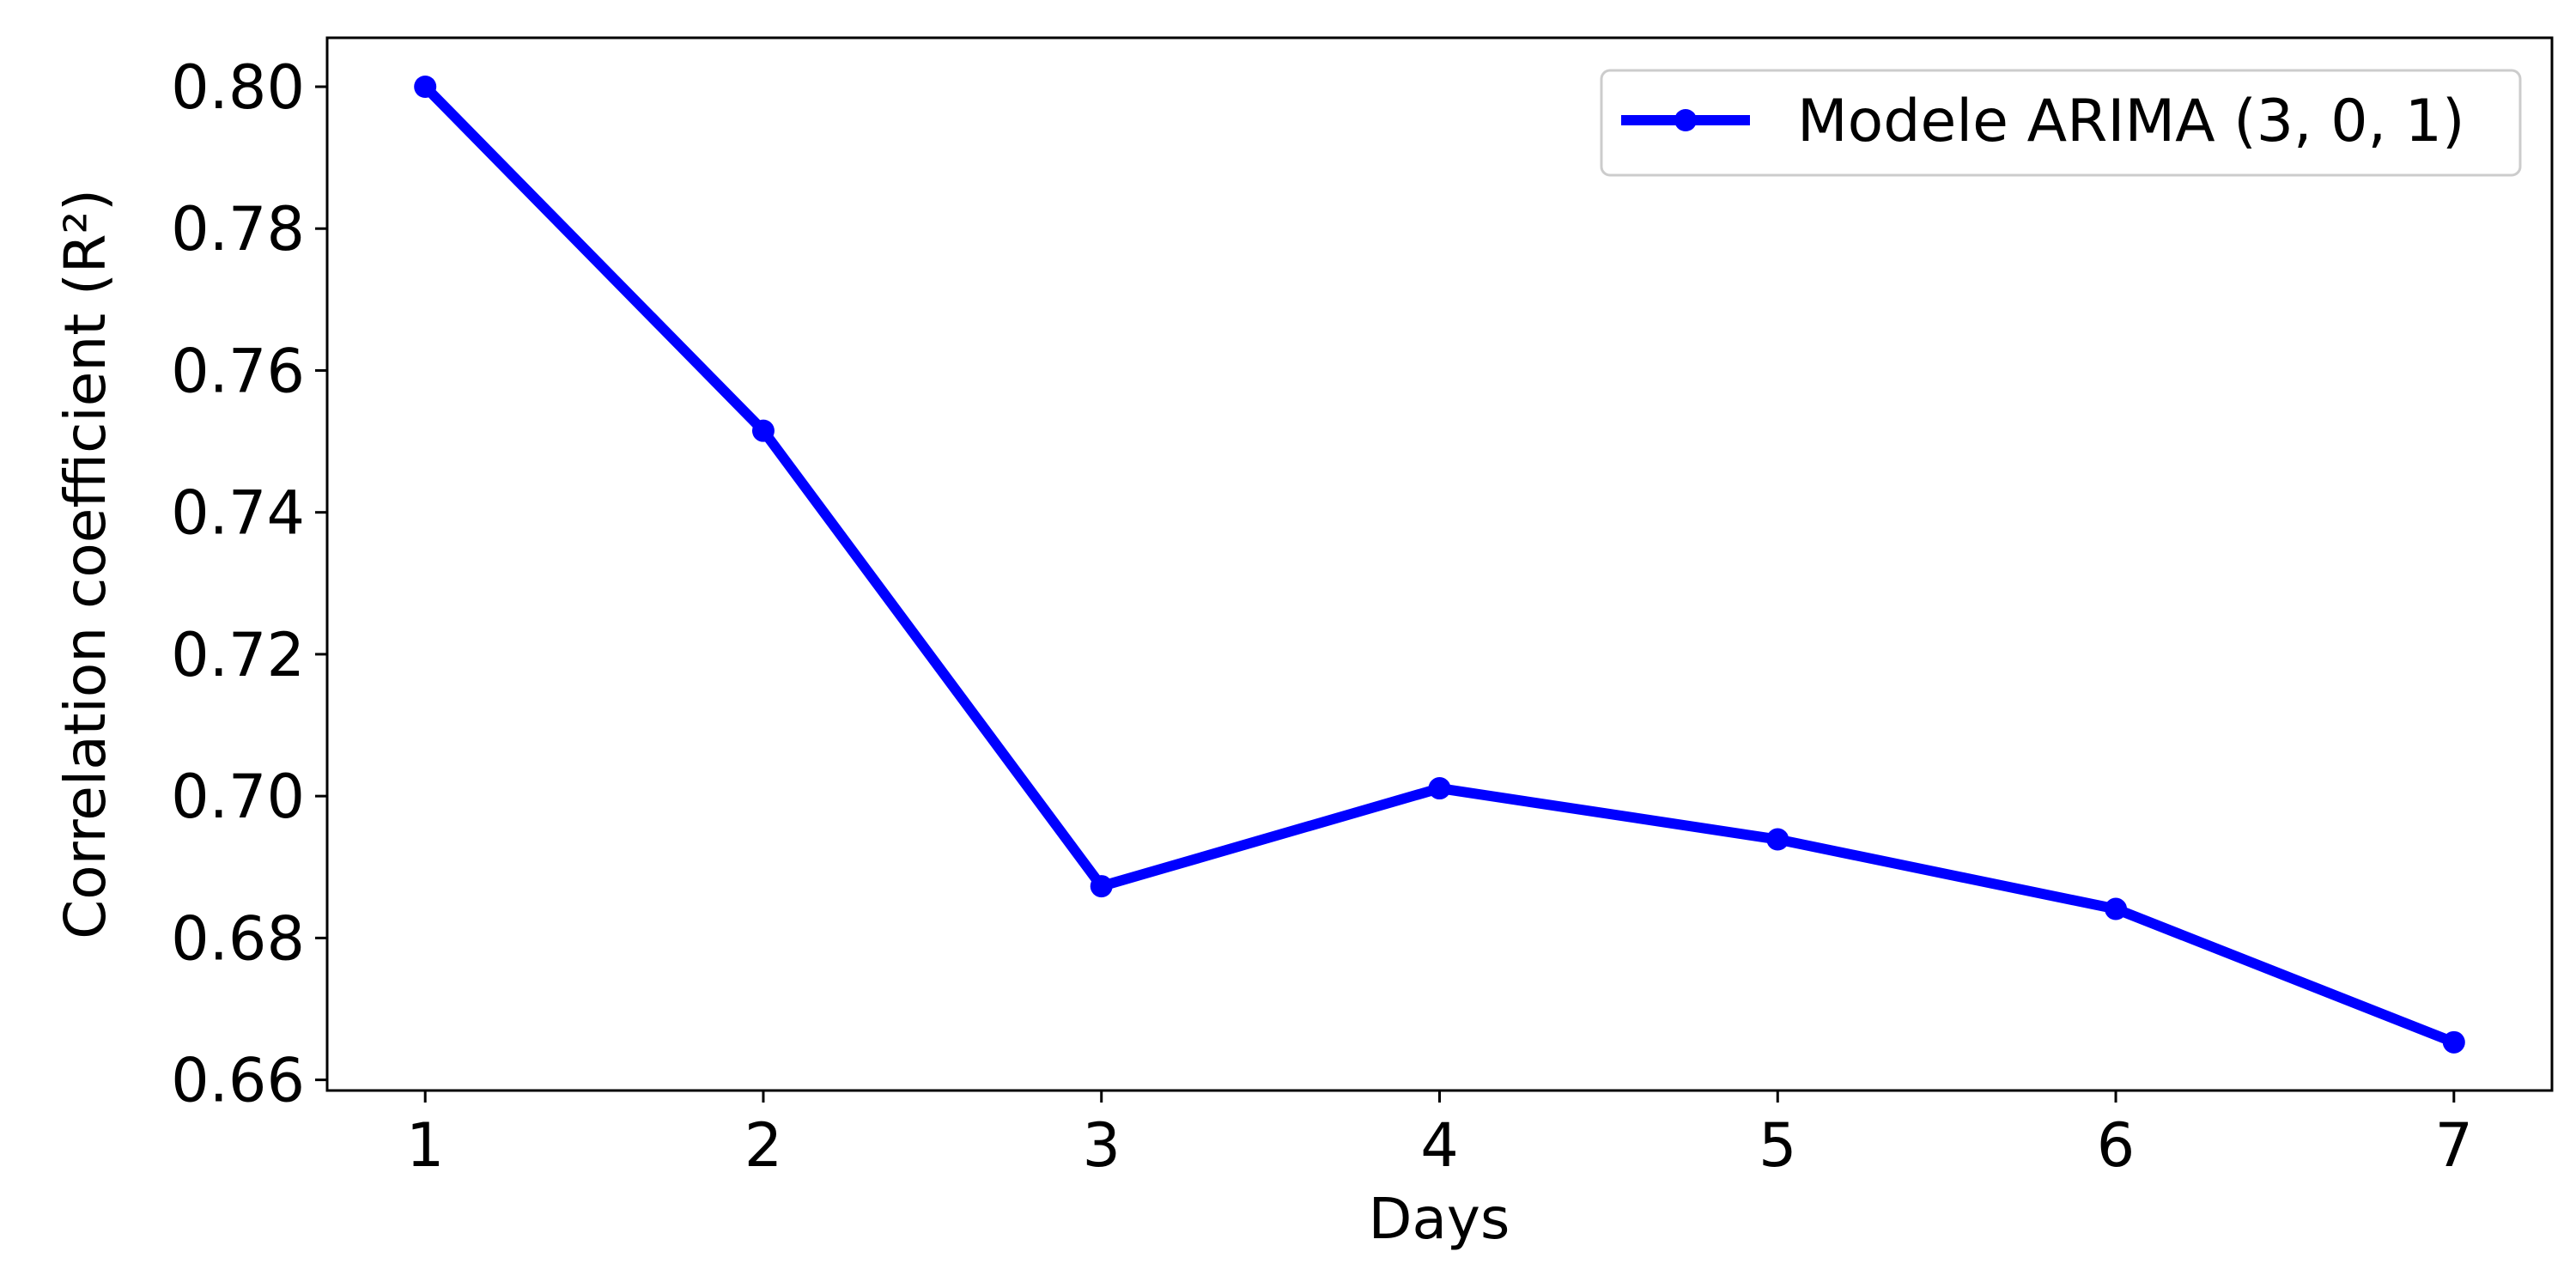  What do you see at coordinates (238, 87) in the screenshot?
I see `y-tick-label: 0.80` at bounding box center [238, 87].